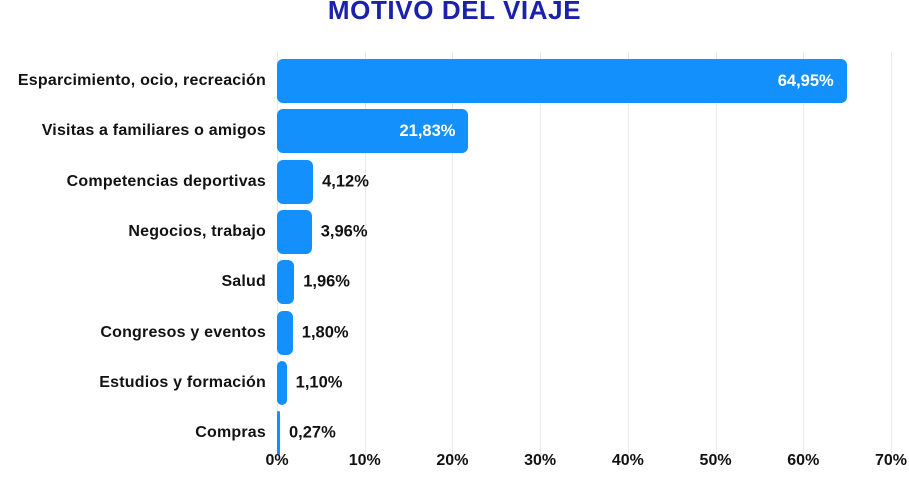 The width and height of the screenshot is (909, 477). Describe the element at coordinates (540, 460) in the screenshot. I see `x-tick-label: 30%` at that location.